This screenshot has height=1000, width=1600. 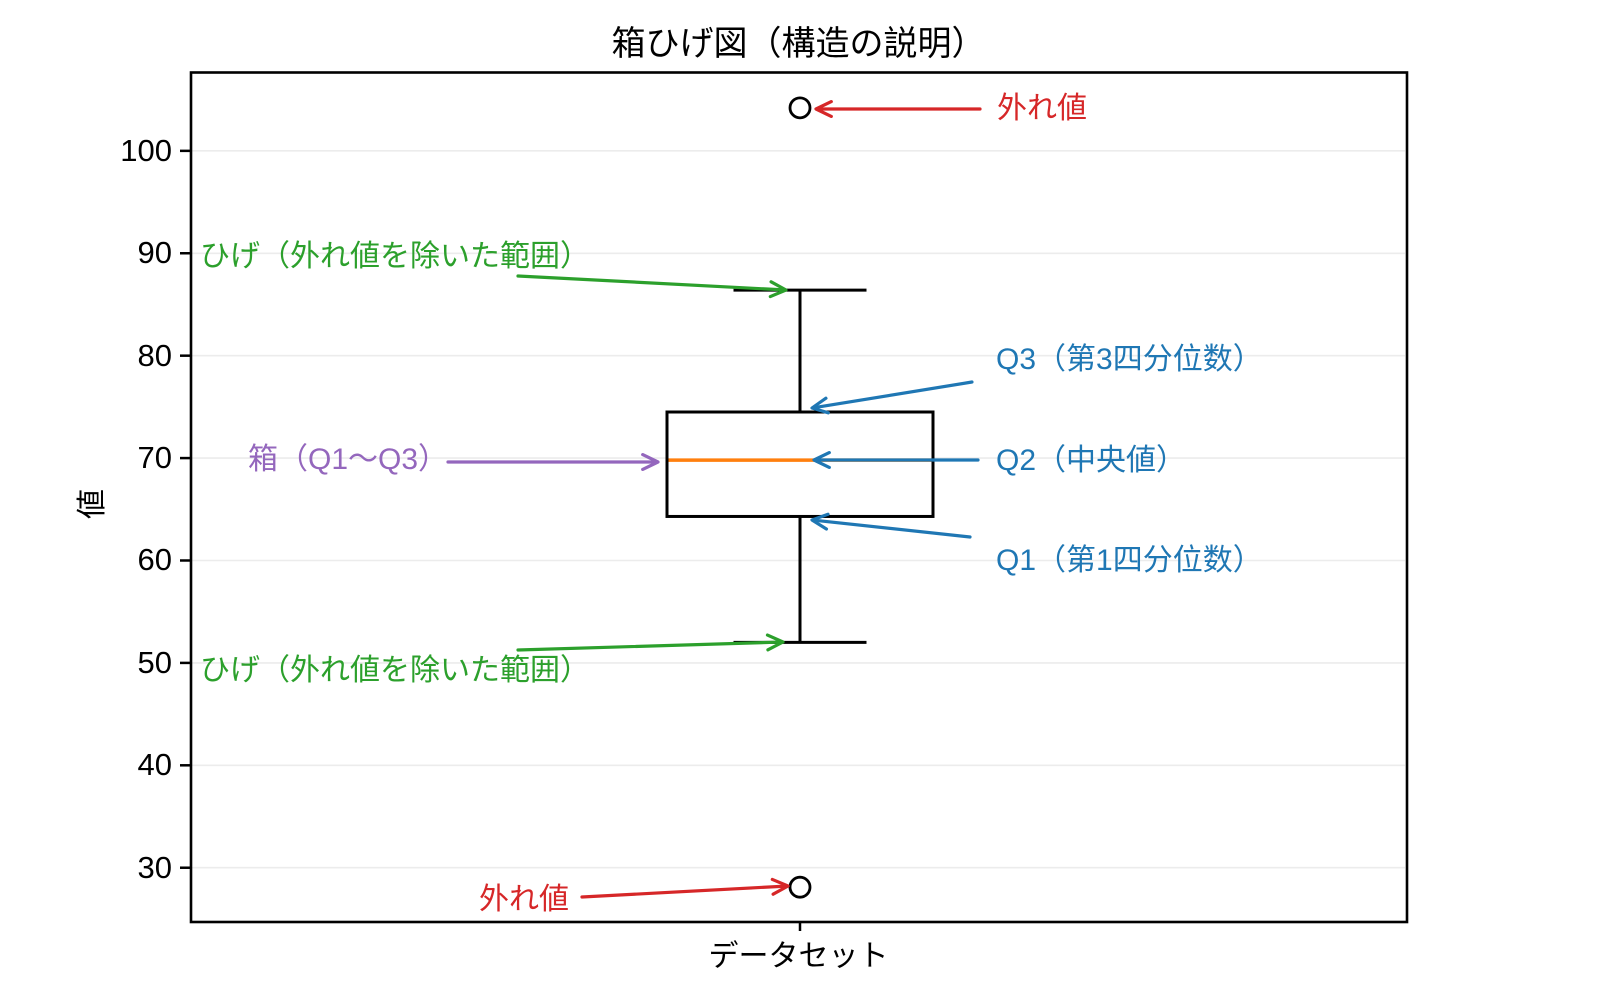 What do you see at coordinates (780, 886) in the screenshot?
I see `annotation-outlier-bottom-arrowhead` at bounding box center [780, 886].